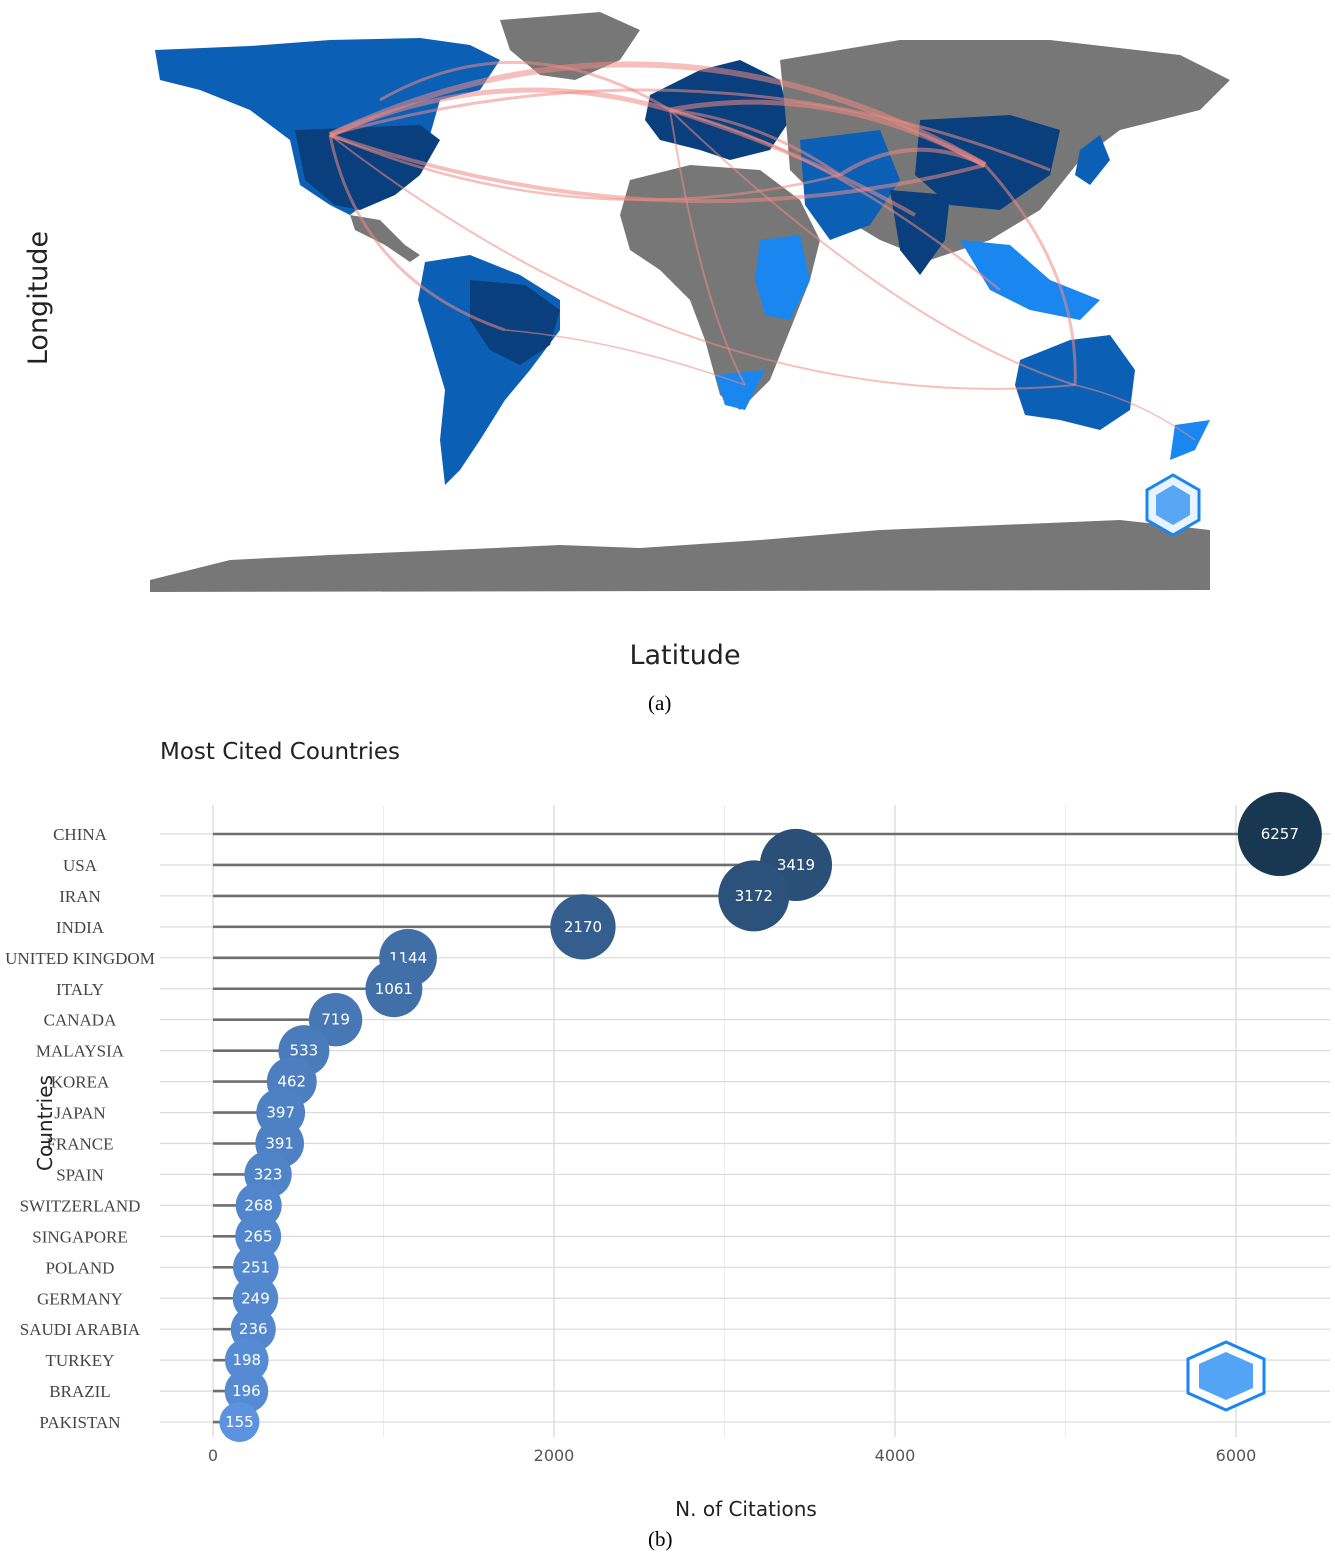 The height and width of the screenshot is (1556, 1335). I want to click on link-iran-europe, so click(755, 142).